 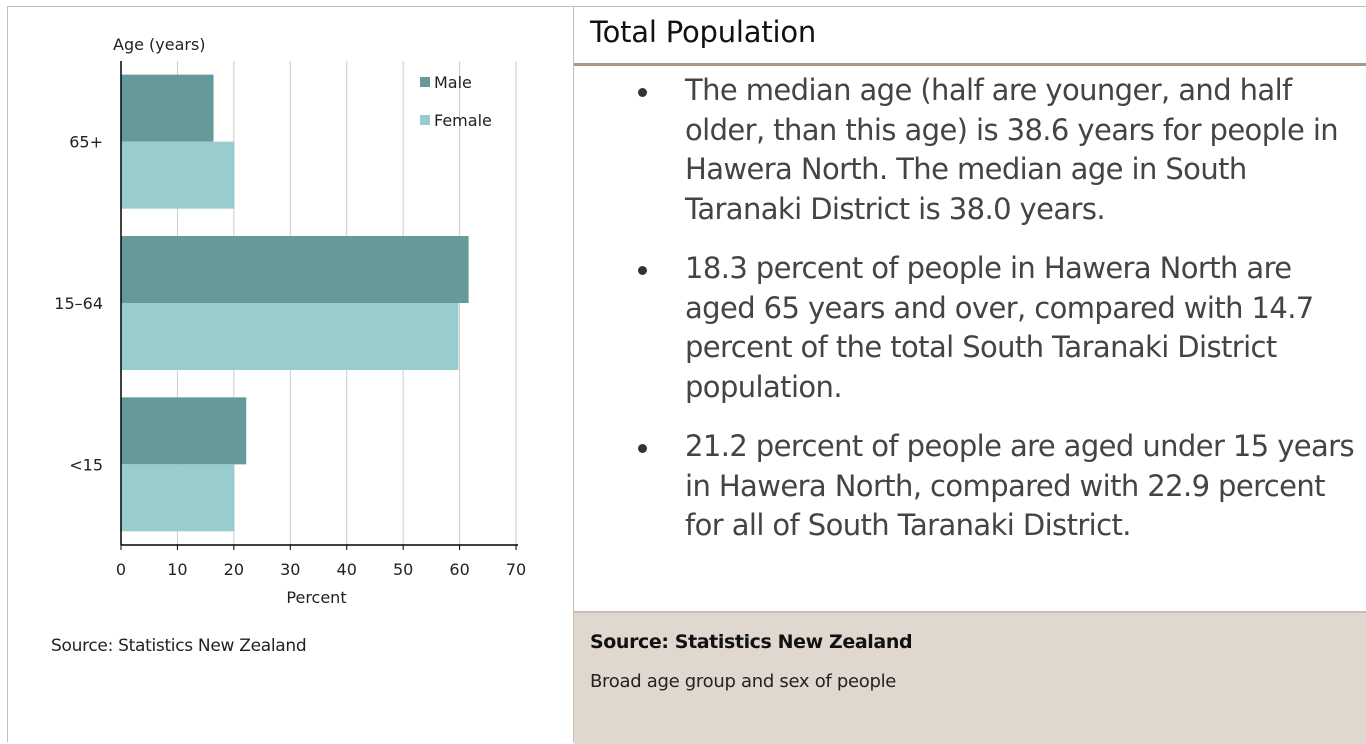 What do you see at coordinates (316, 597) in the screenshot?
I see `x-axis-title: Percent` at bounding box center [316, 597].